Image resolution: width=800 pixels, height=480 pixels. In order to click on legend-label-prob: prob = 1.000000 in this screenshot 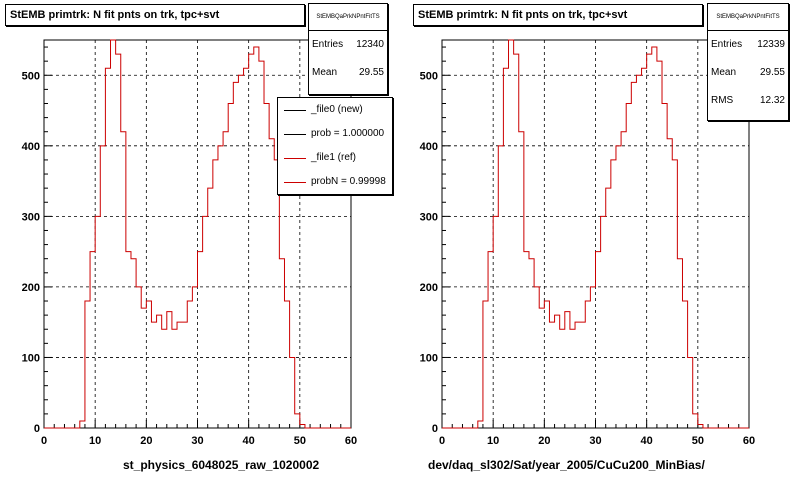, I will do `click(348, 133)`.